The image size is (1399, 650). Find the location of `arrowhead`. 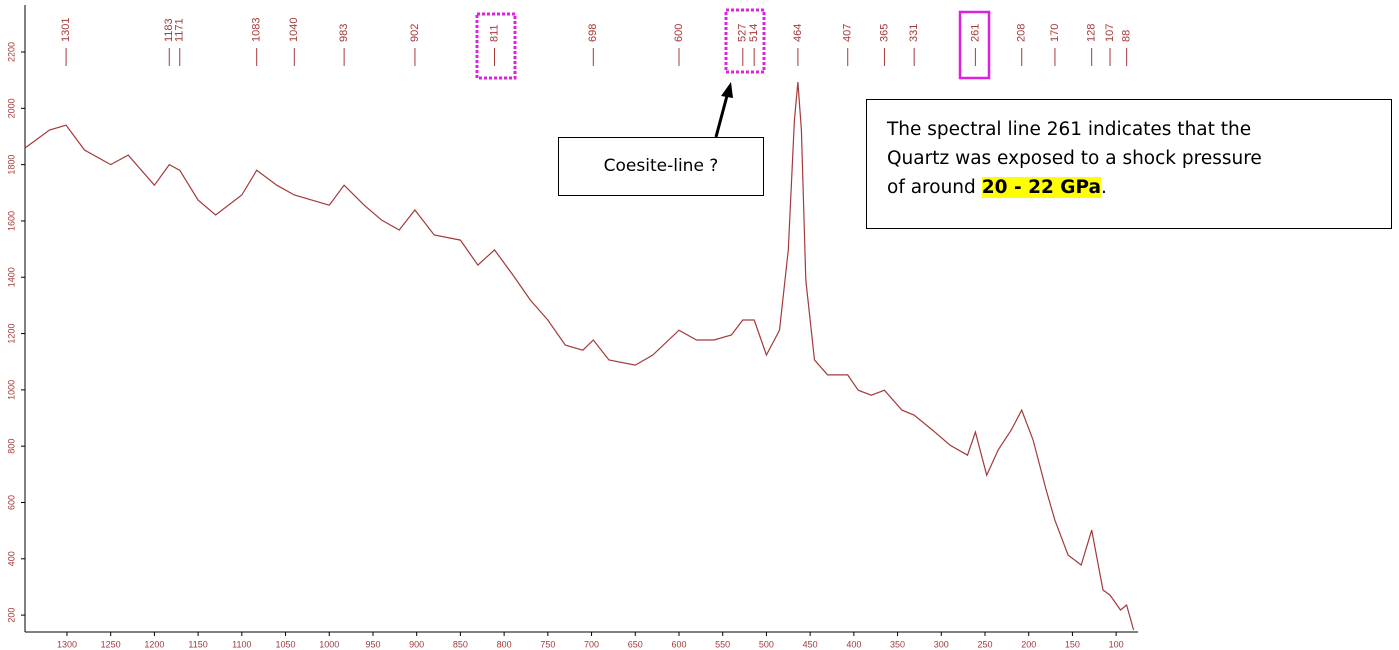

arrowhead is located at coordinates (727, 90).